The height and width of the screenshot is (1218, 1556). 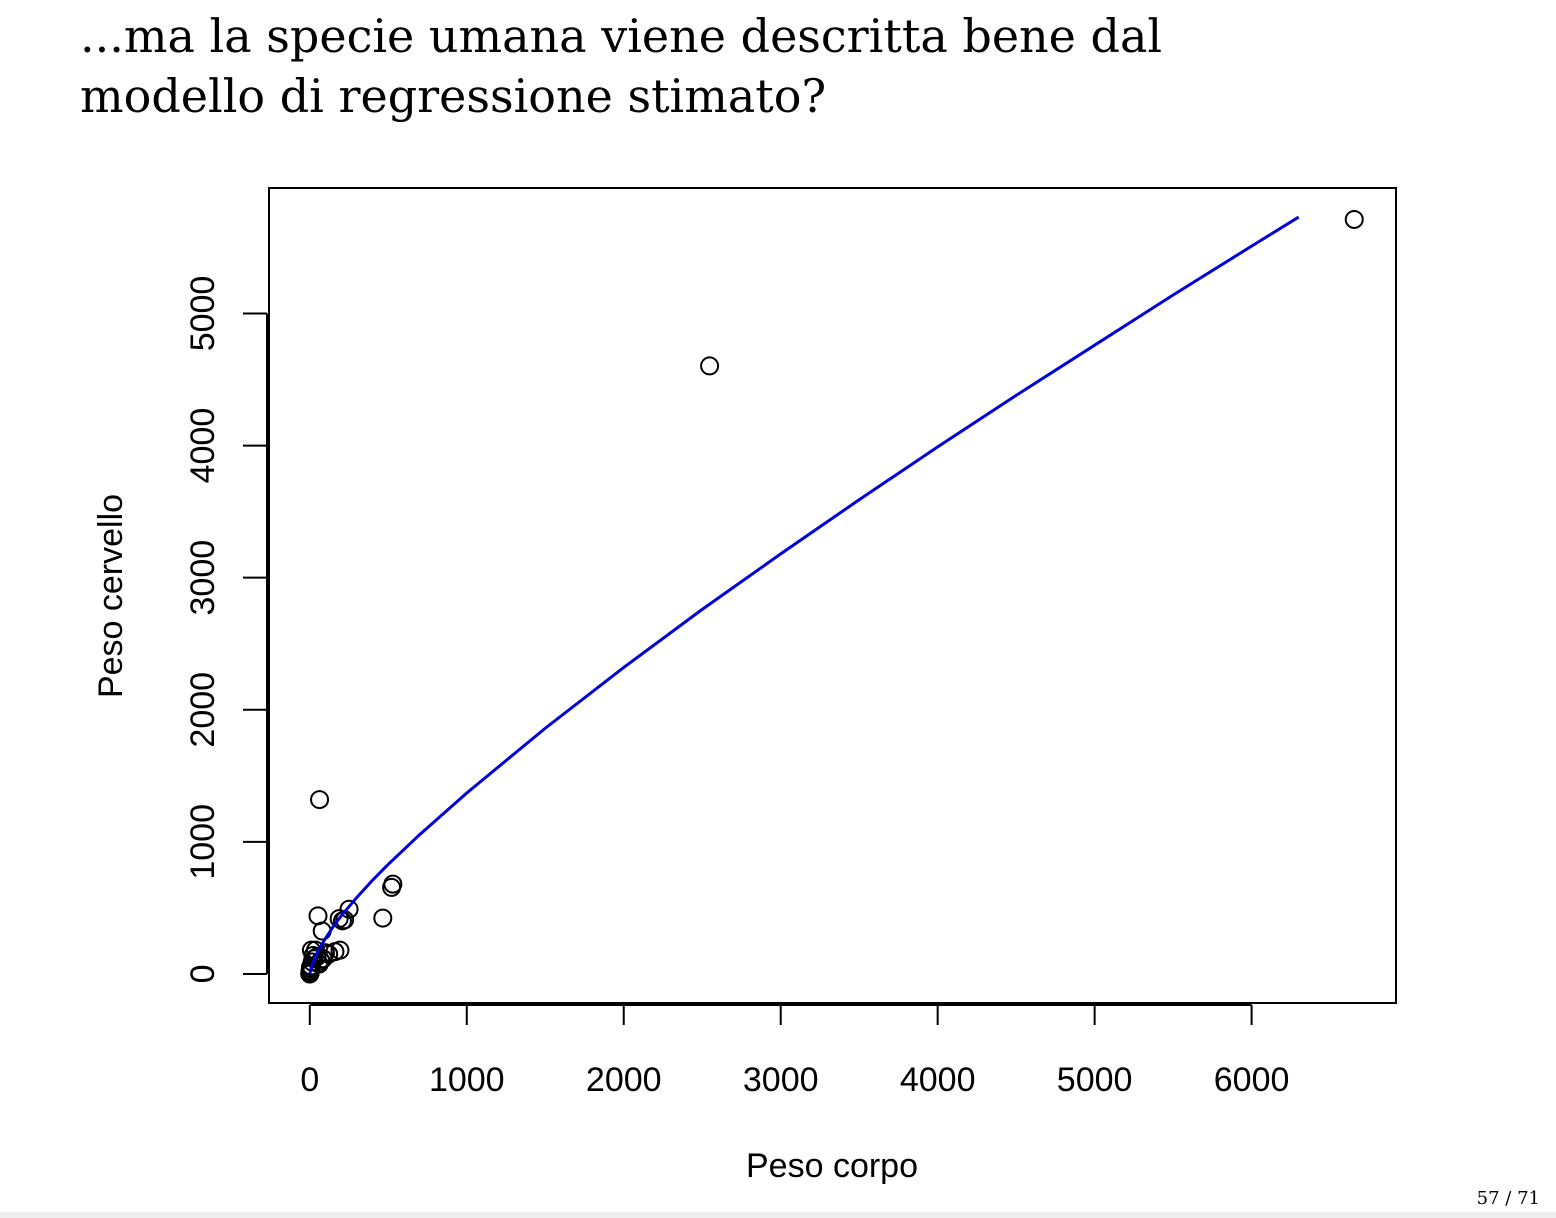 I want to click on x-tick-label: 2000, so click(x=624, y=1080).